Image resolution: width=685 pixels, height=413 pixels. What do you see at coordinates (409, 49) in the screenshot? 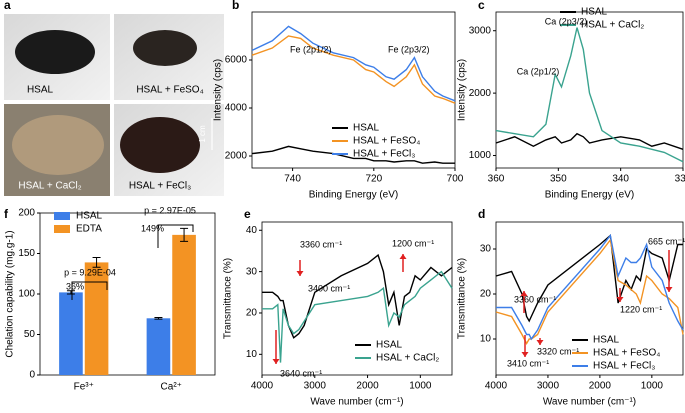
I see `annotation: Fe (2p3/2)` at bounding box center [409, 49].